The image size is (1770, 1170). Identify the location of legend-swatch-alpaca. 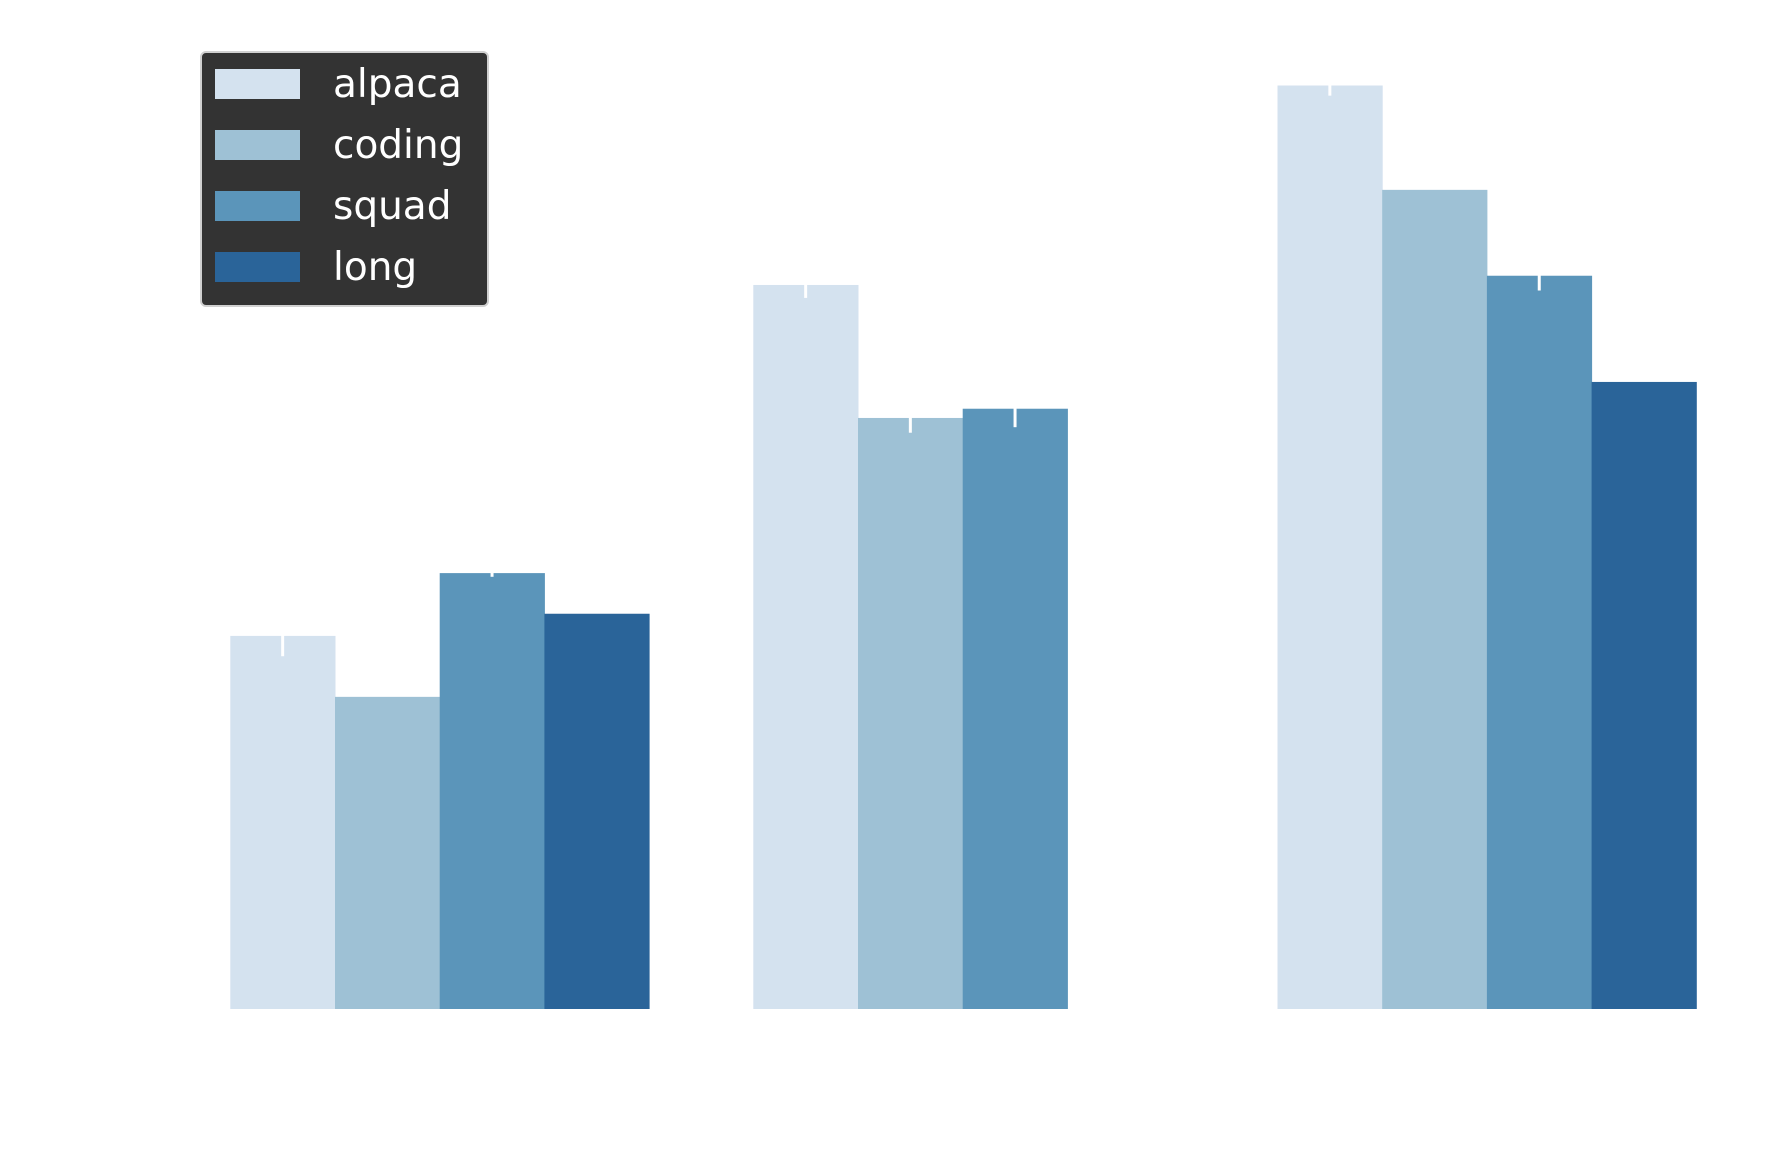
(257, 84).